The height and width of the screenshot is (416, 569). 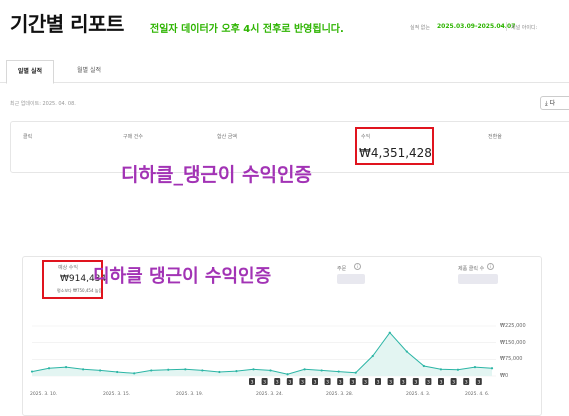 I want to click on tab-daily: 일별 실적, so click(x=30, y=72).